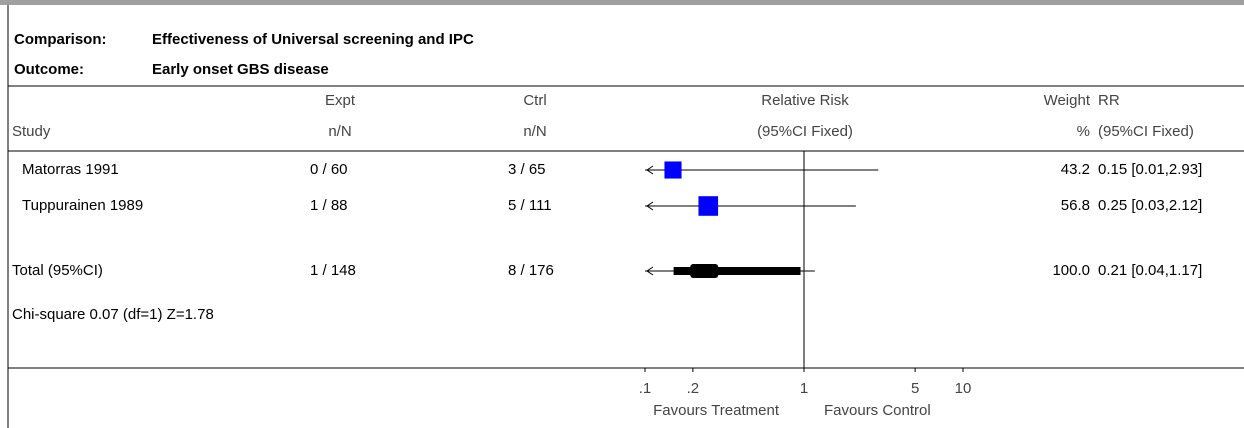  I want to click on favours-right: Favours Control, so click(877, 410).